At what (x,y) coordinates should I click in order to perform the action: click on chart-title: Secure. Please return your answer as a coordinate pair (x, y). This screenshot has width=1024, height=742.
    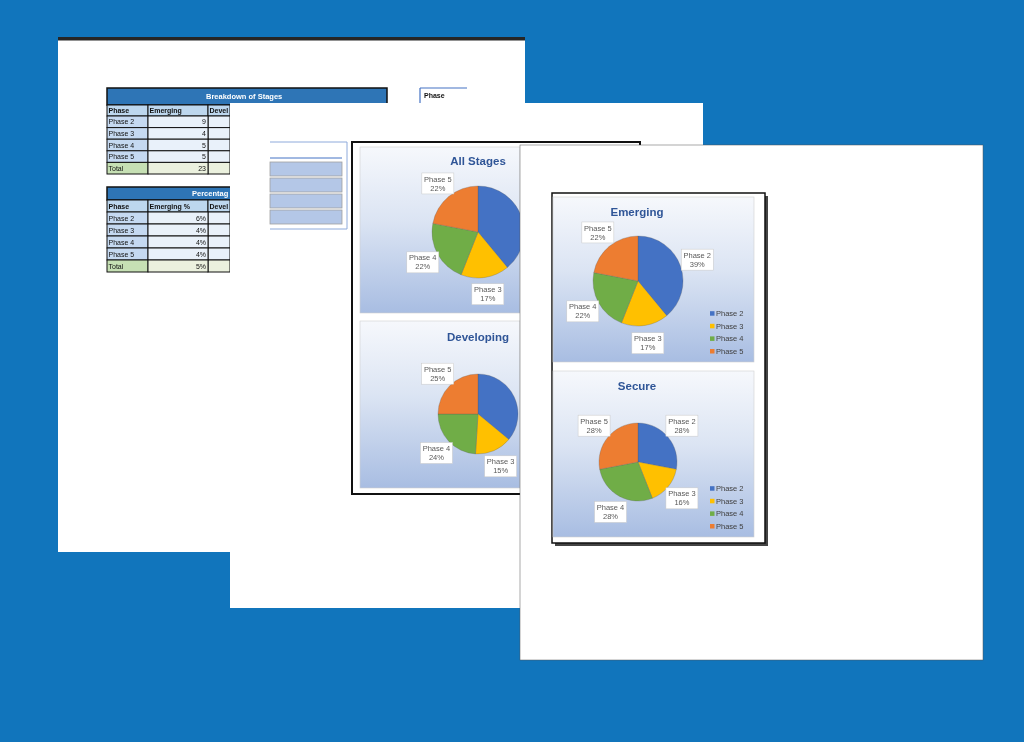
    Looking at the image, I should click on (637, 386).